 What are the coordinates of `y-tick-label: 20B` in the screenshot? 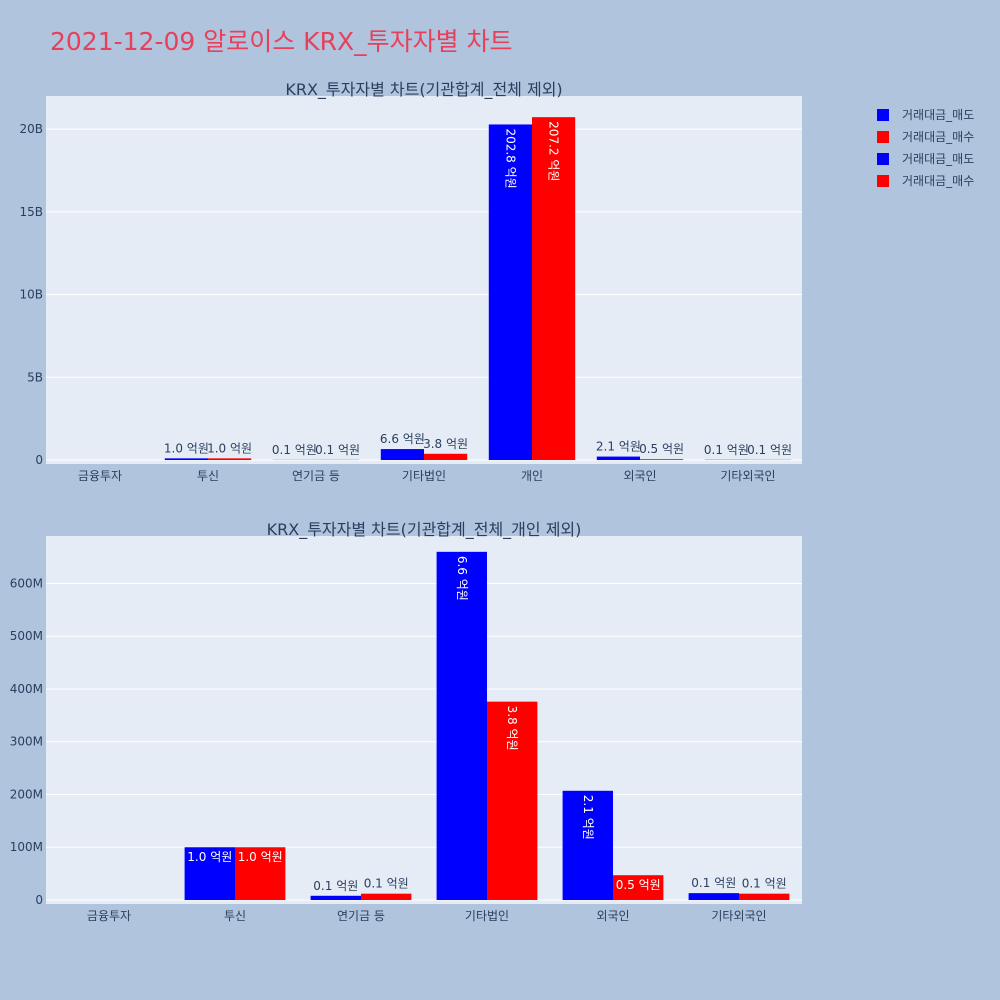 It's located at (31, 129).